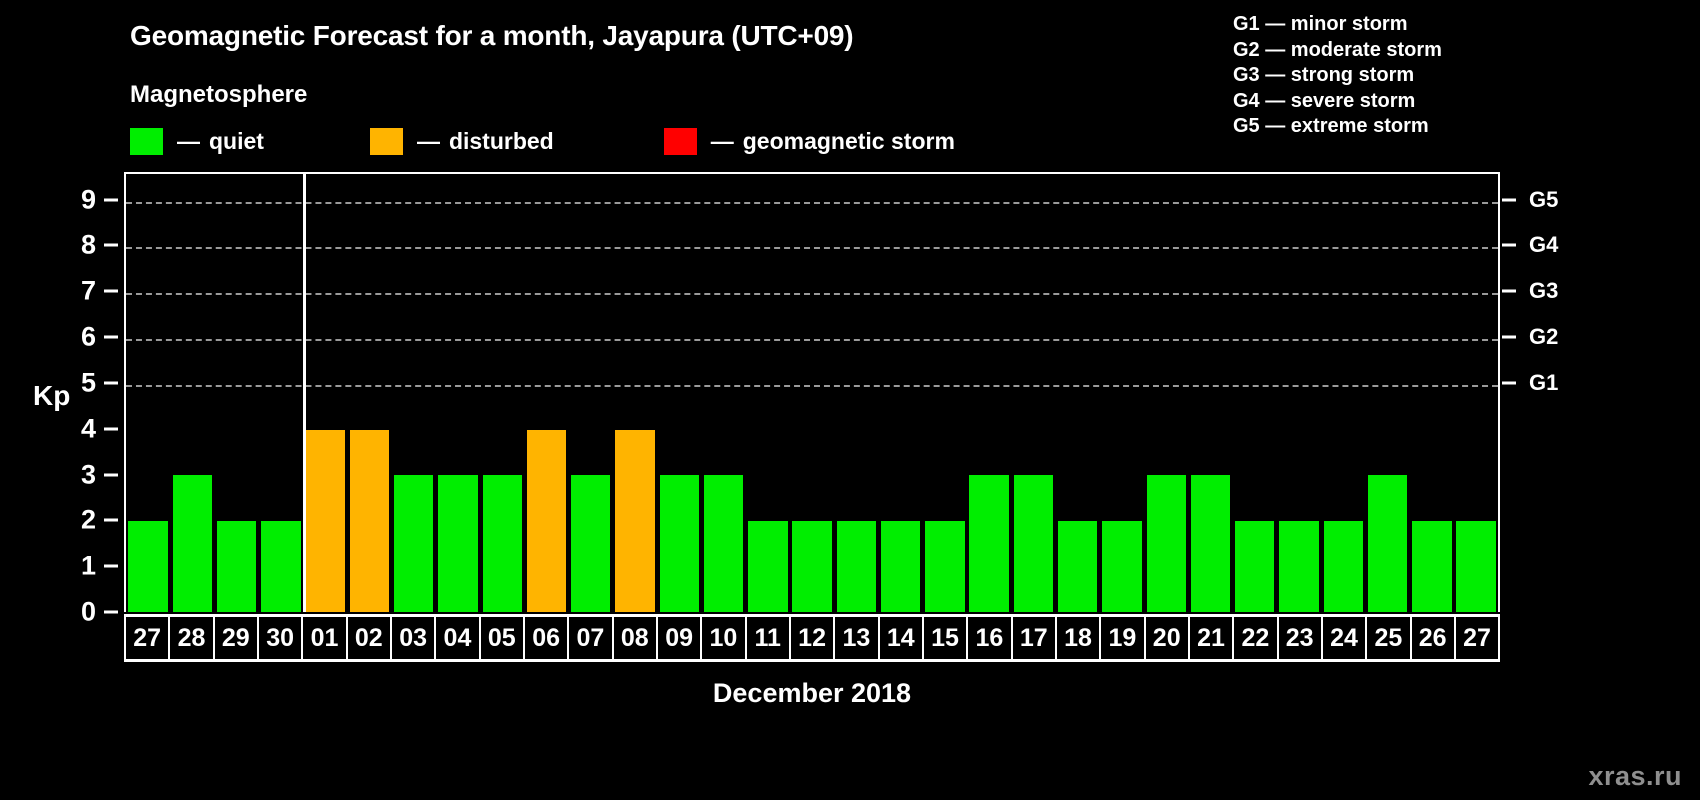  I want to click on bar-30-kp2, so click(281, 566).